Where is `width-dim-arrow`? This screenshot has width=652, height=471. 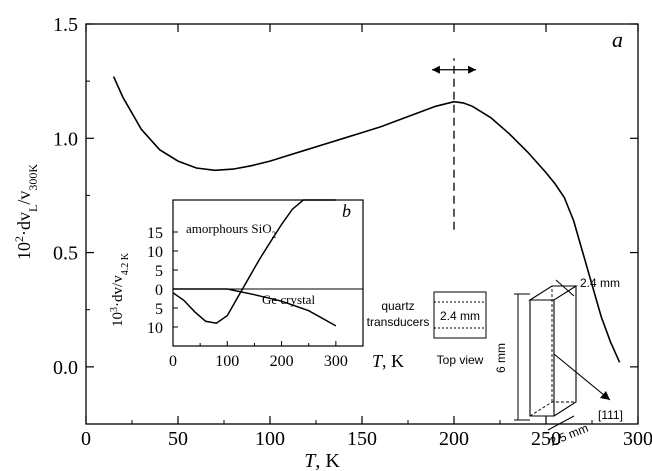 width-dim-arrow is located at coordinates (565, 288).